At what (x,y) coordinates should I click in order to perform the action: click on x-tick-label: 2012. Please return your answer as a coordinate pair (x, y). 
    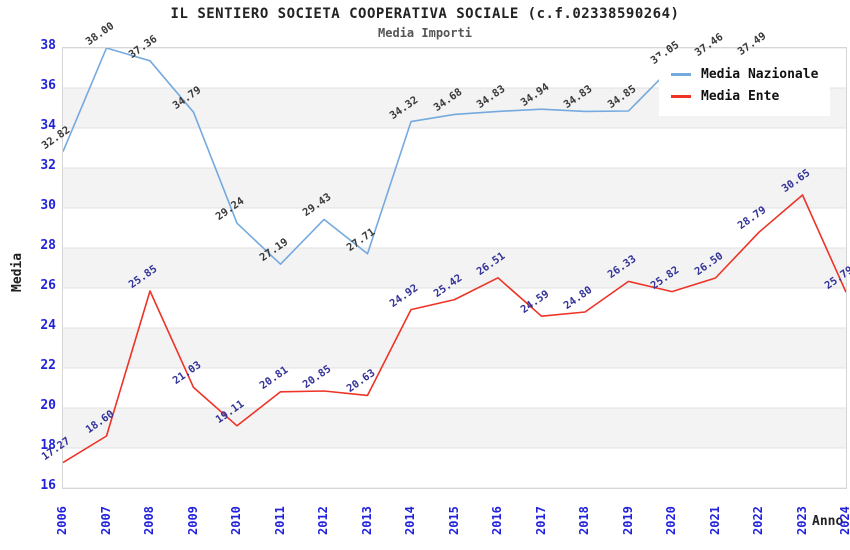
    Looking at the image, I should click on (323, 520).